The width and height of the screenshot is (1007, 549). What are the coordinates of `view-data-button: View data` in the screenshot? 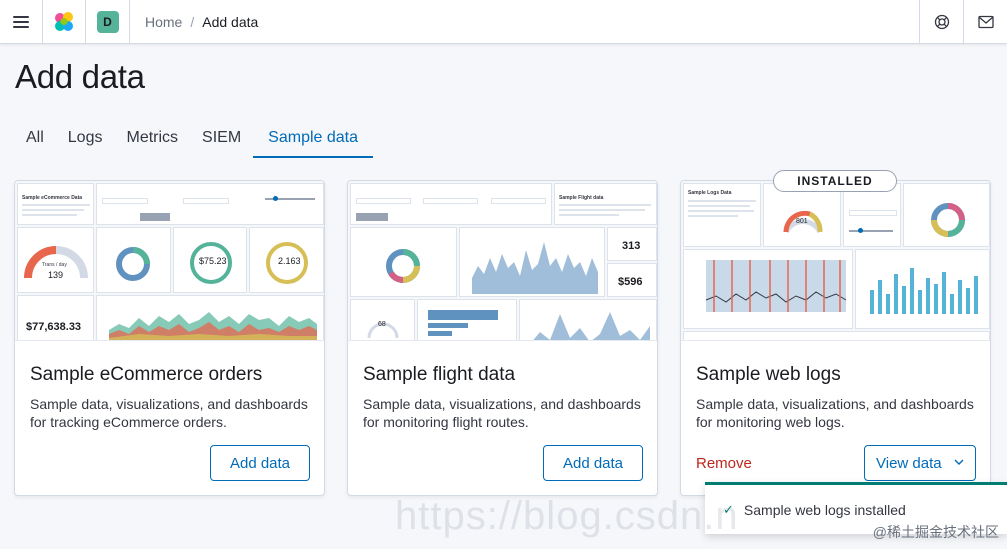 It's located at (920, 463).